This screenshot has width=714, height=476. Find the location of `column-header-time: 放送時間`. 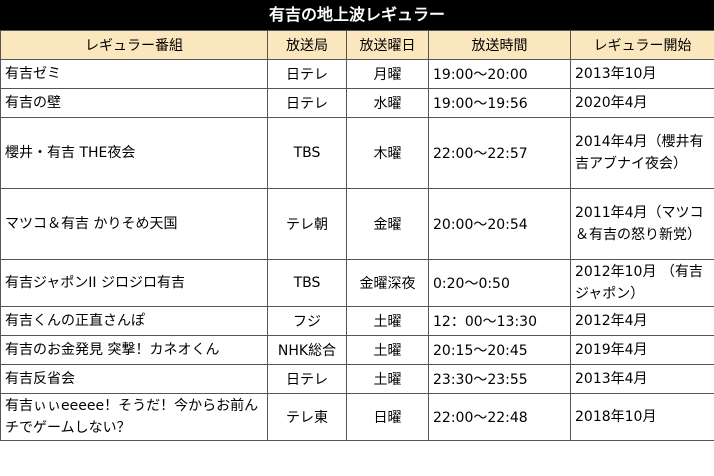

column-header-time: 放送時間 is located at coordinates (499, 45).